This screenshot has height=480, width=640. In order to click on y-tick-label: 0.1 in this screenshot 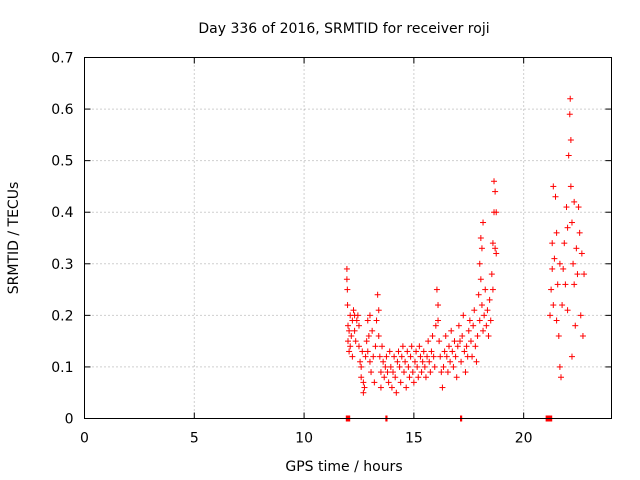, I will do `click(62, 368)`.